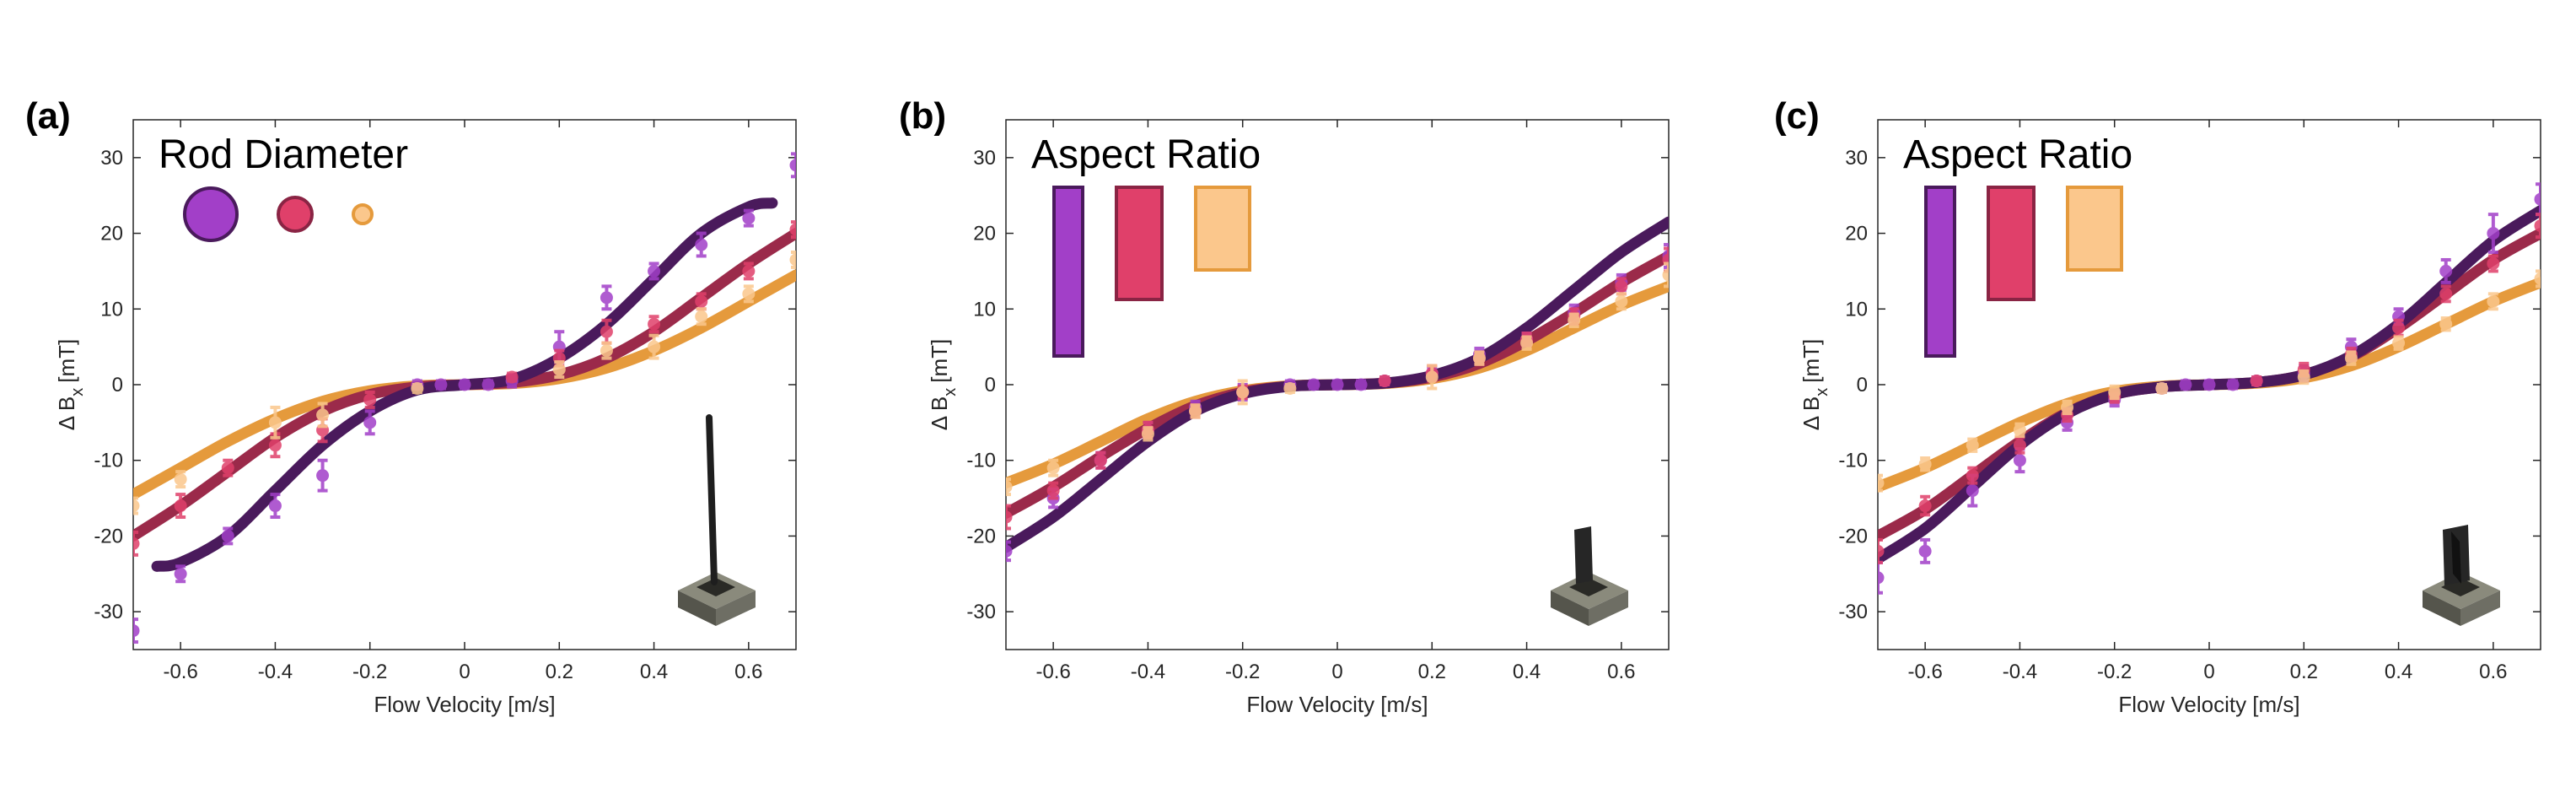 This screenshot has height=809, width=2576. What do you see at coordinates (363, 214) in the screenshot?
I see `legend-circle-small` at bounding box center [363, 214].